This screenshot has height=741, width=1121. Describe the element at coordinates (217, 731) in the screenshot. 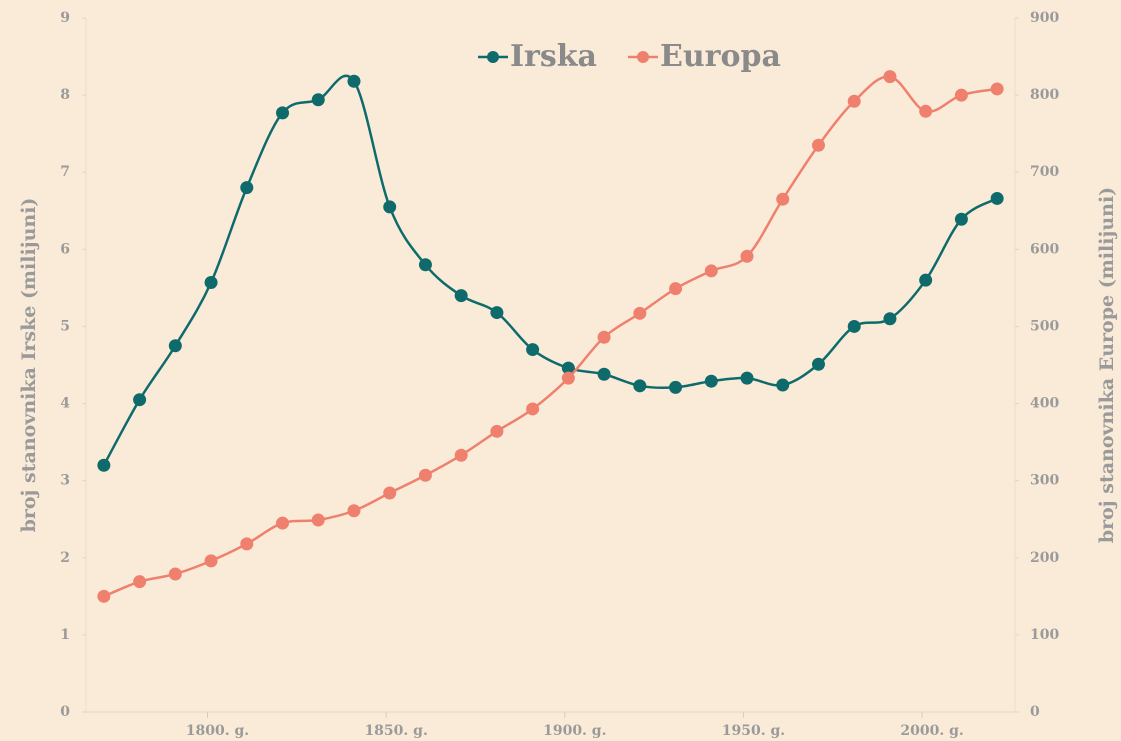

I see `x-tick-label: 1800. g.` at that location.